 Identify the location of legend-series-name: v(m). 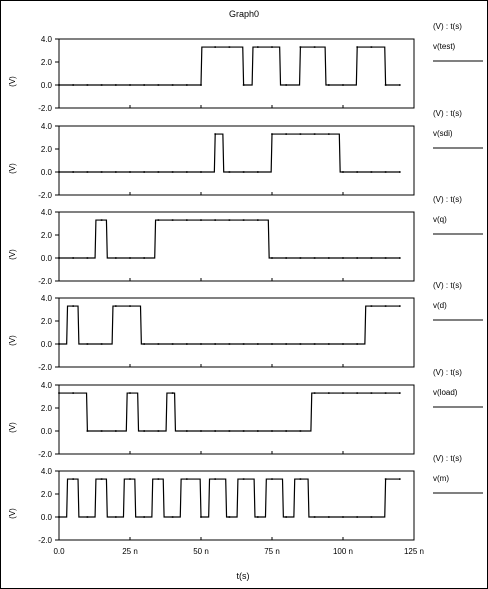
(441, 478).